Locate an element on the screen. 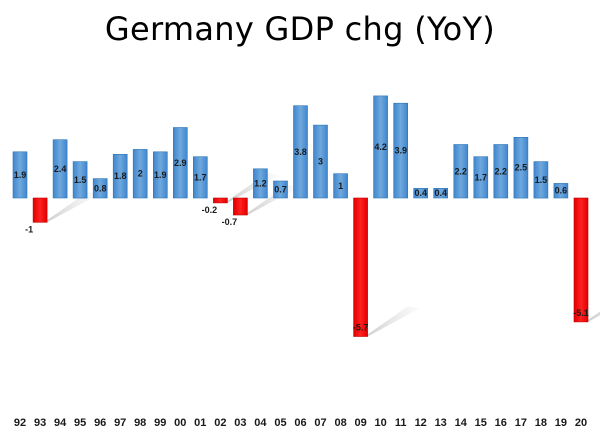 The height and width of the screenshot is (434, 600). data-label-00: 2.9 is located at coordinates (180, 163).